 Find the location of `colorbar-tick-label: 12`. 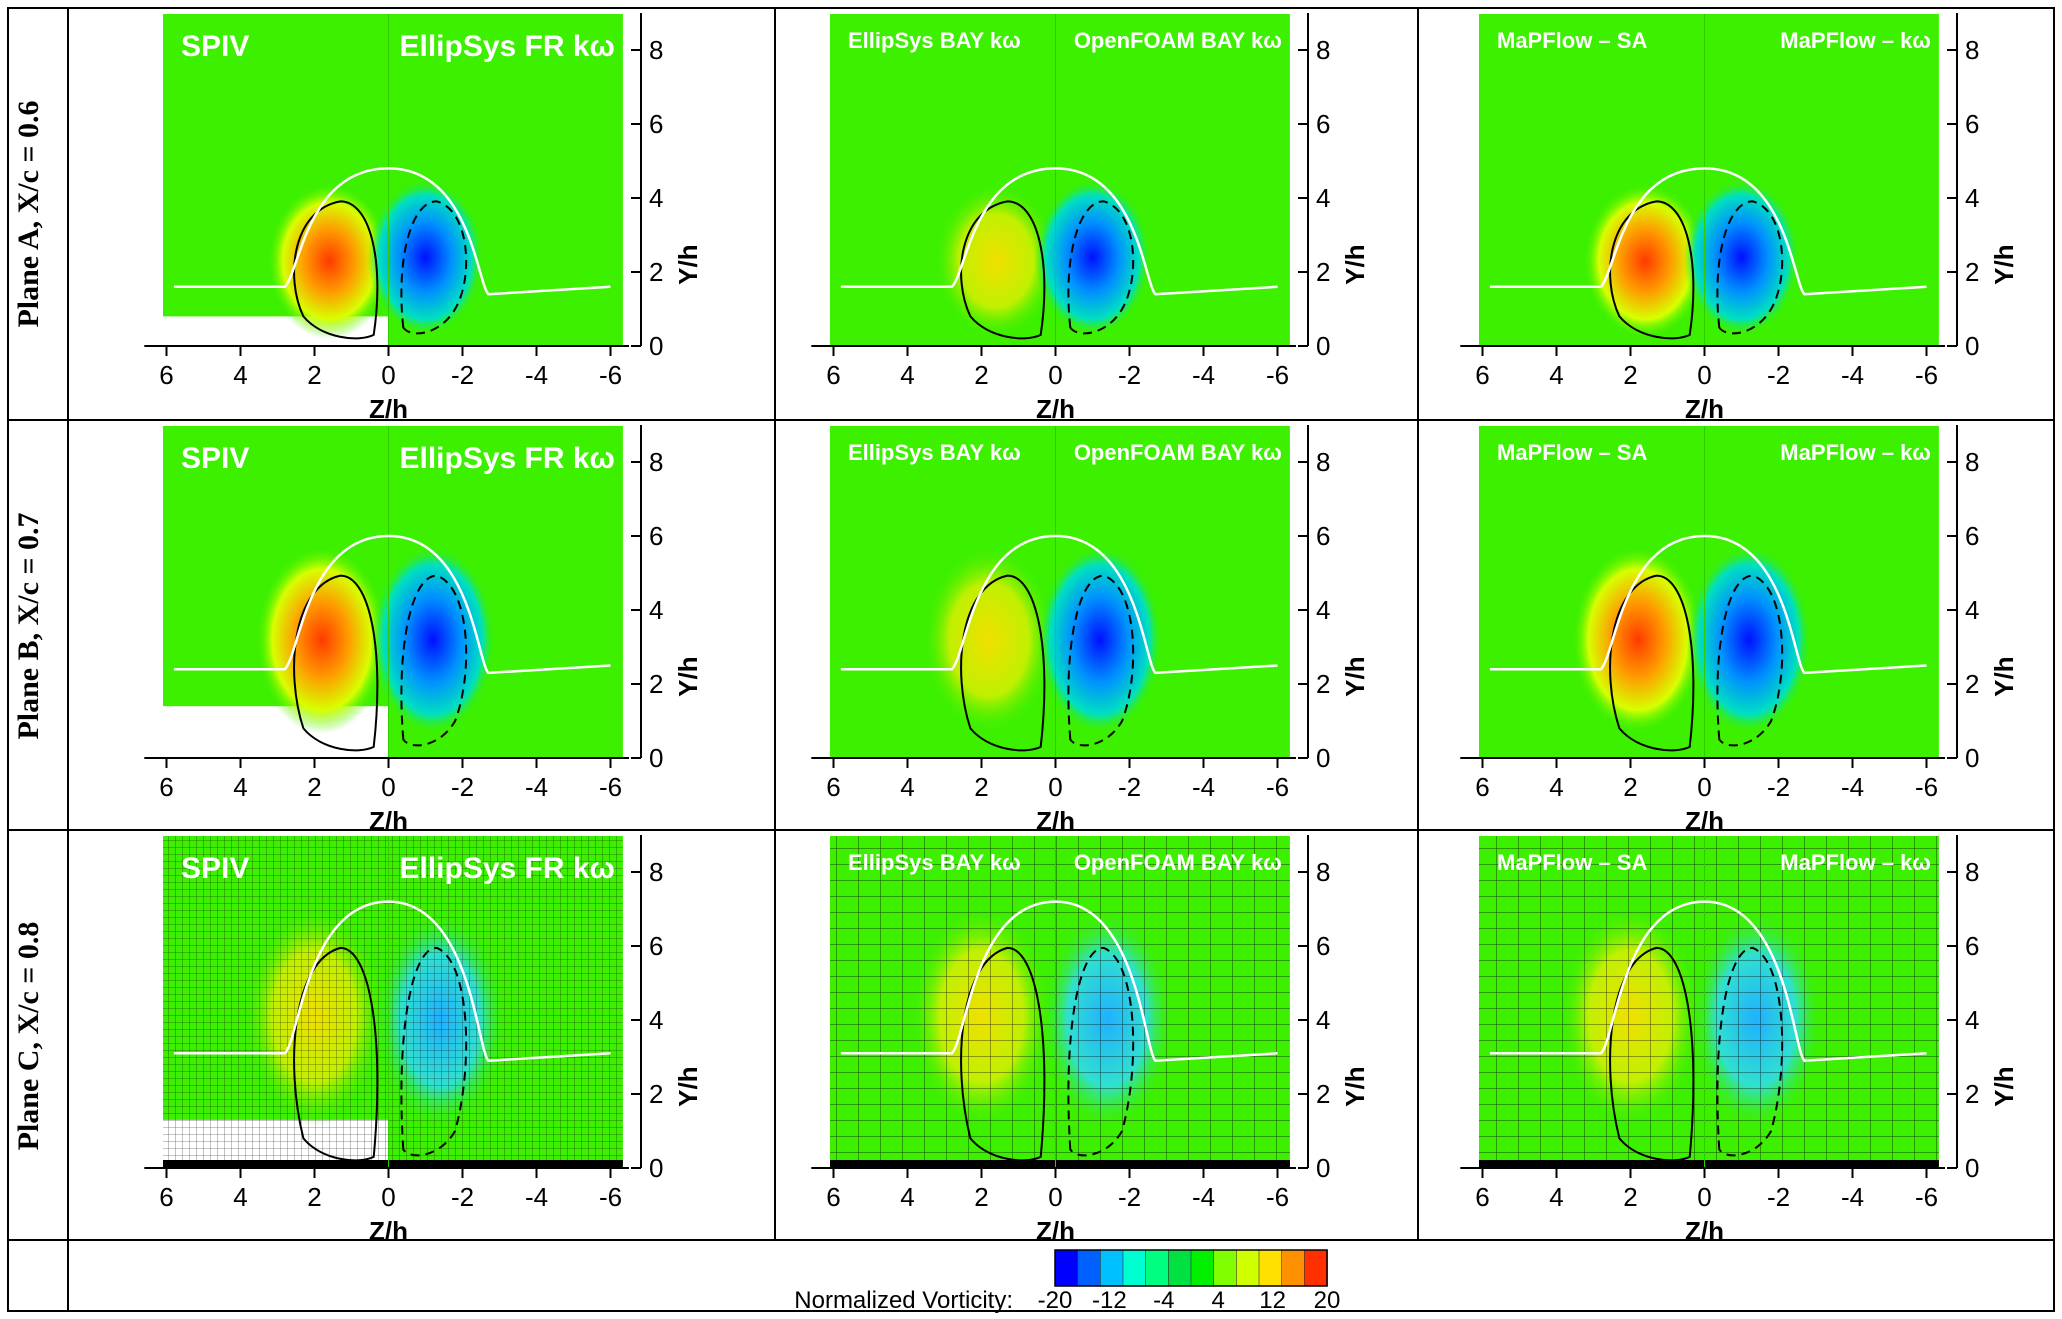

colorbar-tick-label: 12 is located at coordinates (1272, 1300).